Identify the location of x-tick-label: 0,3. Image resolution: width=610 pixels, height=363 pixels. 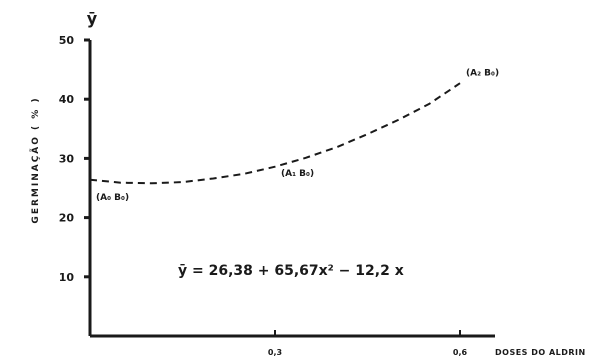
(275, 352).